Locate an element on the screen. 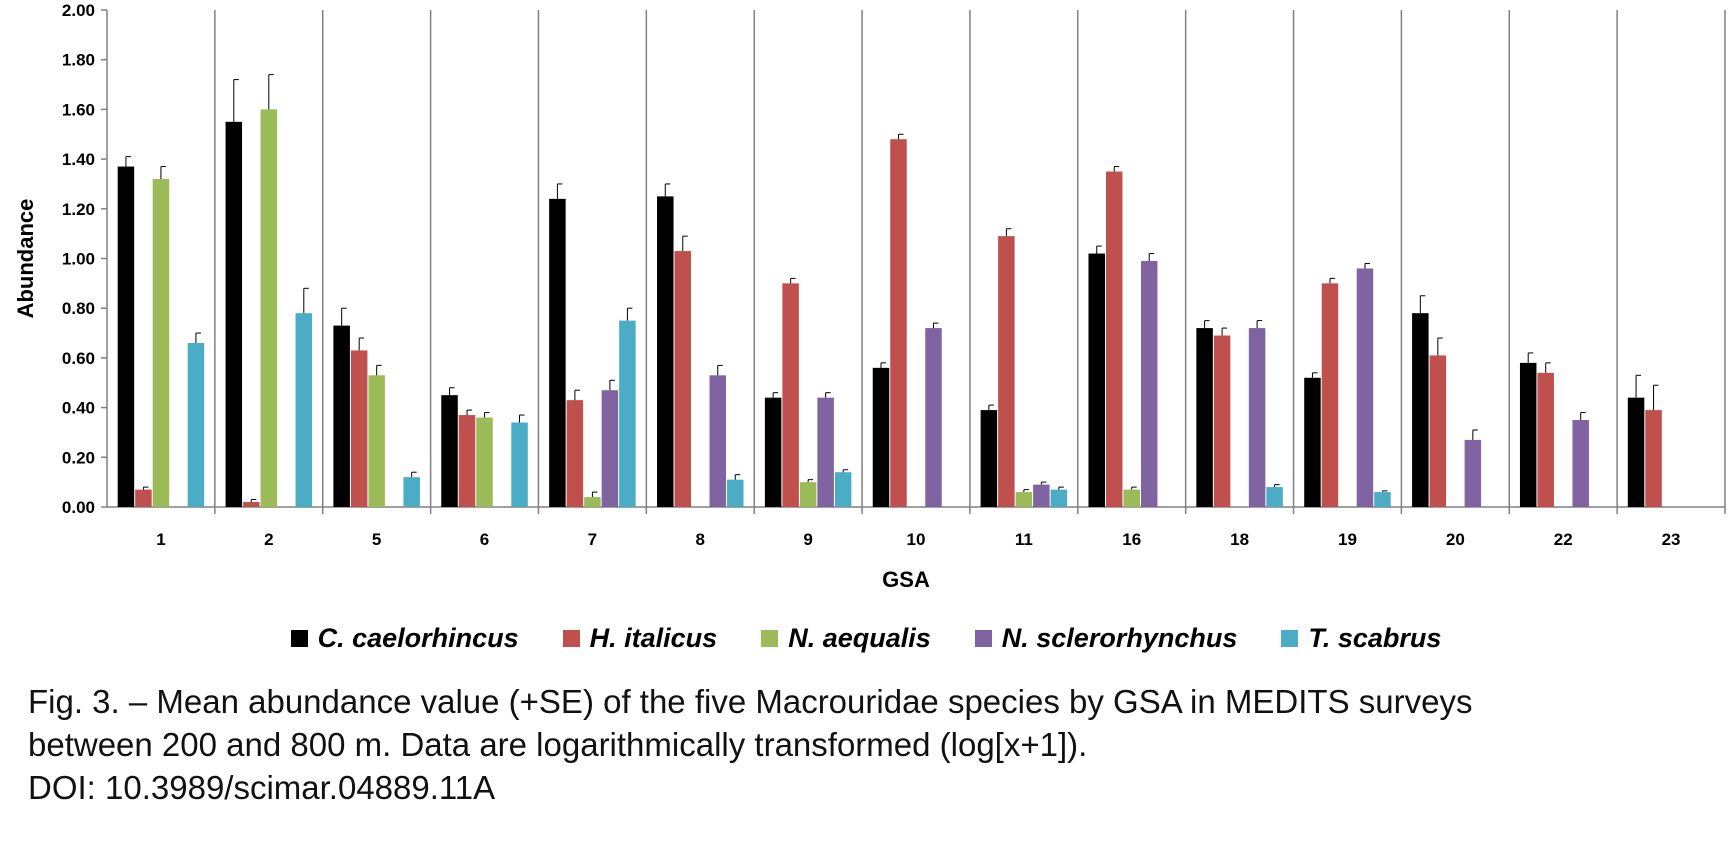 The image size is (1732, 847). y-tick-label: 1.20 is located at coordinates (78, 209).